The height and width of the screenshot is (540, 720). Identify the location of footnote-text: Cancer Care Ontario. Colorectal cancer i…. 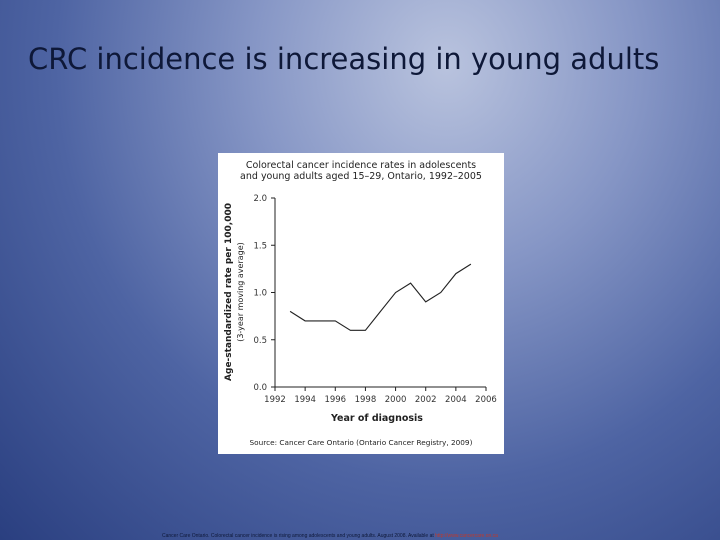
(298, 536).